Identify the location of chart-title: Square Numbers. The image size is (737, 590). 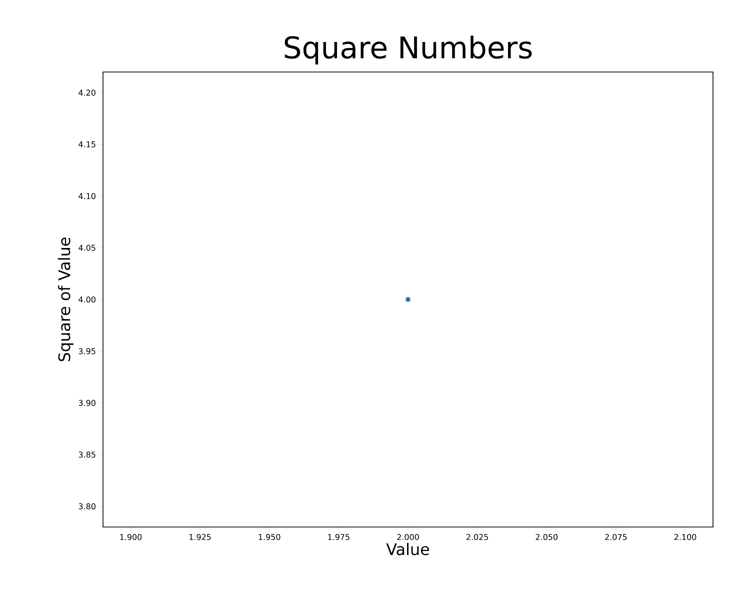
(408, 50).